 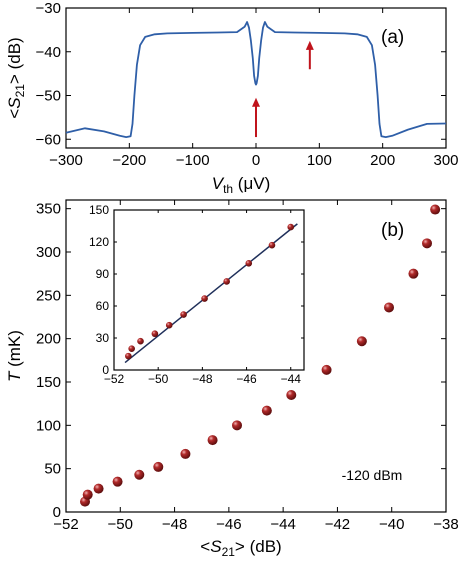 I want to click on inset-frame, so click(x=209, y=290).